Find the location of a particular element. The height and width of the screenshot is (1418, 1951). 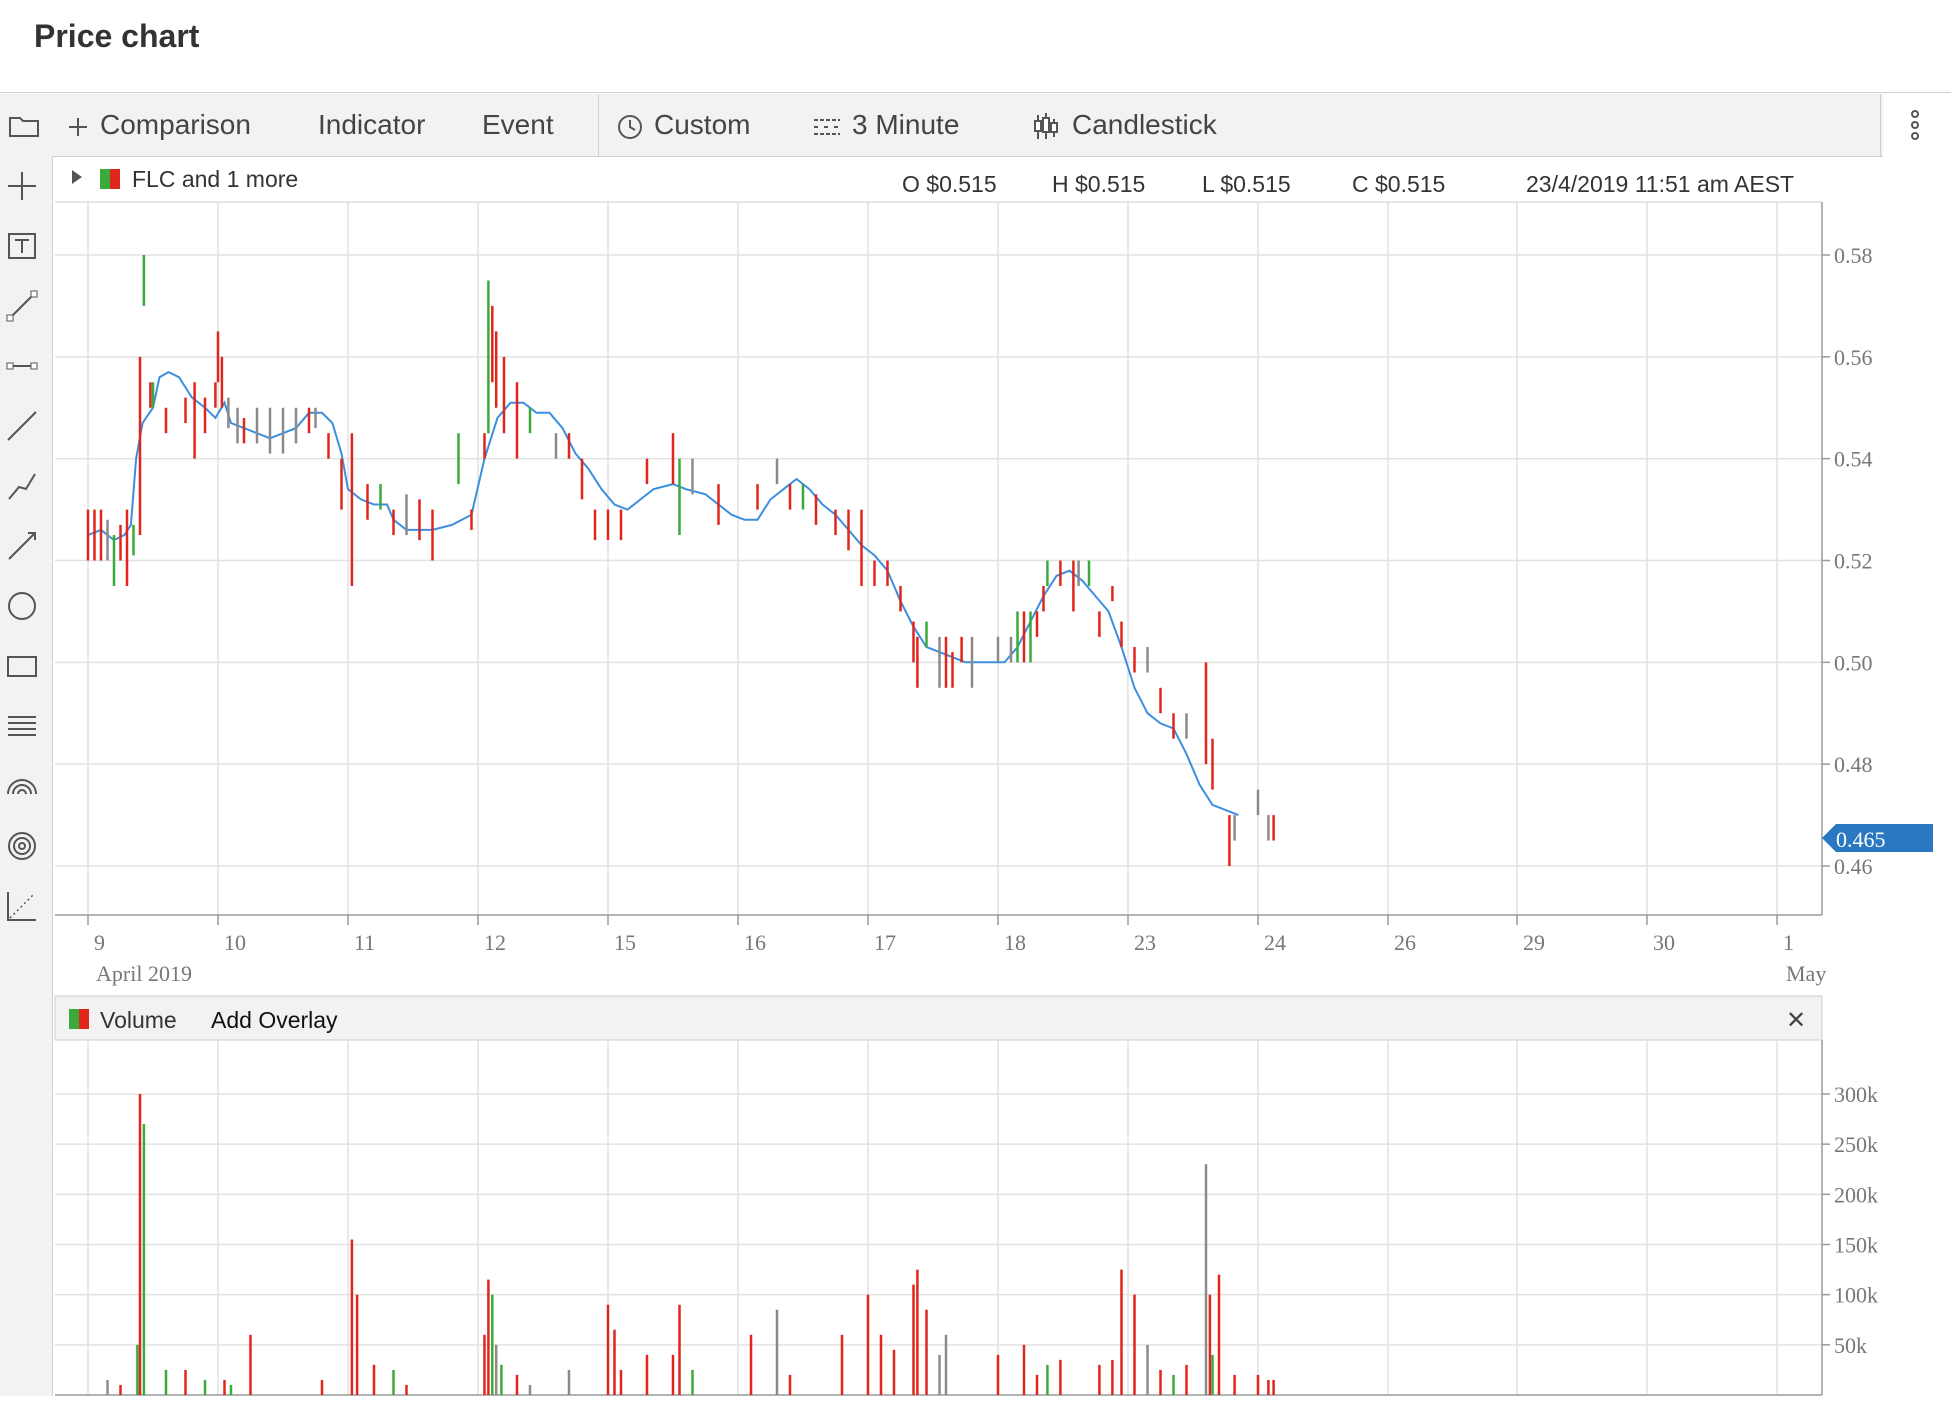

measure-tool is located at coordinates (22, 366).